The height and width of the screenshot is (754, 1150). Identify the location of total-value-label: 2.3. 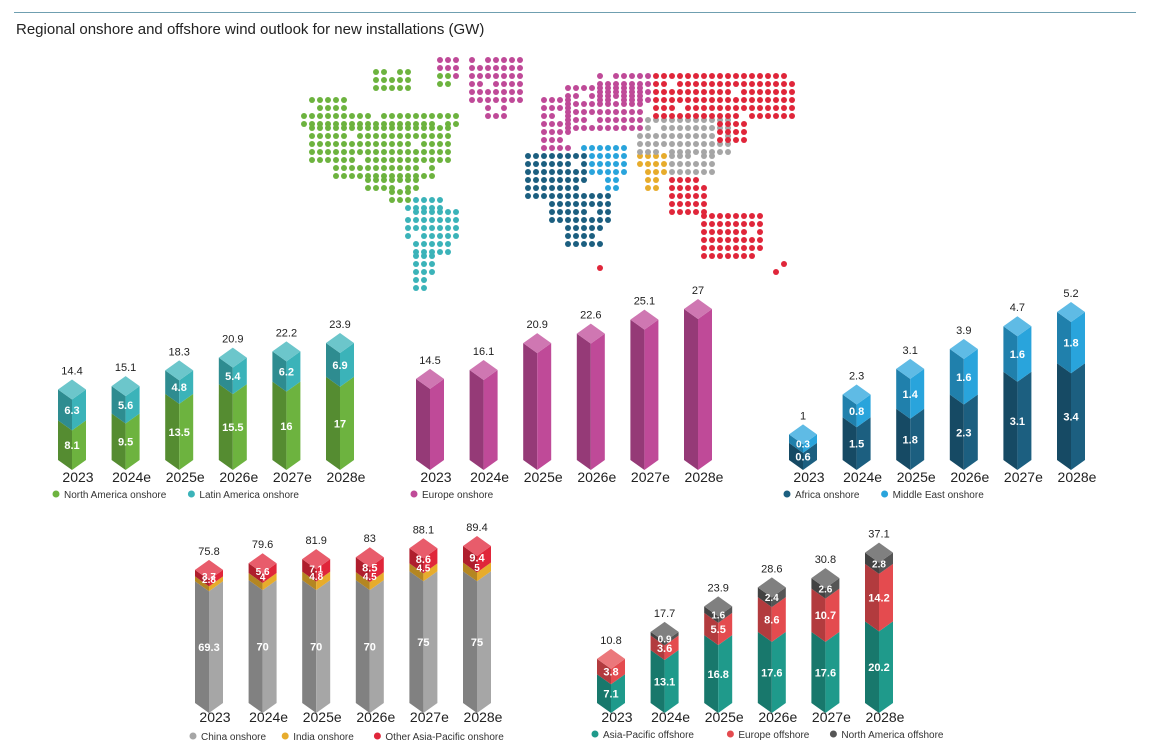
(856, 377).